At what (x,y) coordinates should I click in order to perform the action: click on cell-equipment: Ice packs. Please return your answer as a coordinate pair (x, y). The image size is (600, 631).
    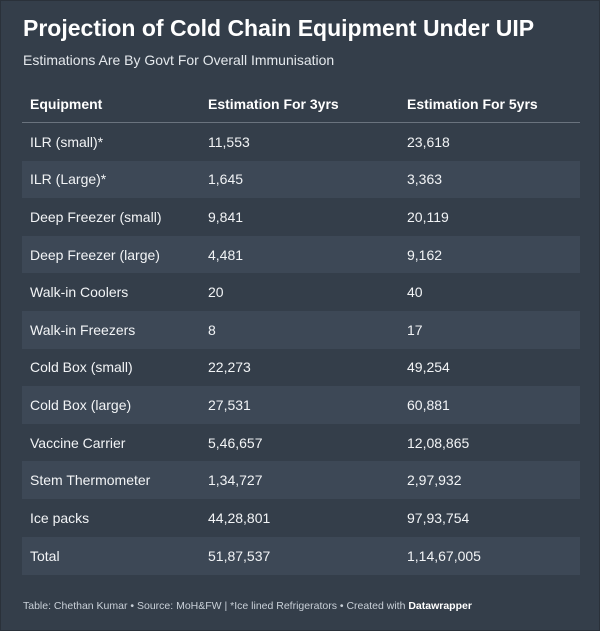
    Looking at the image, I should click on (60, 517).